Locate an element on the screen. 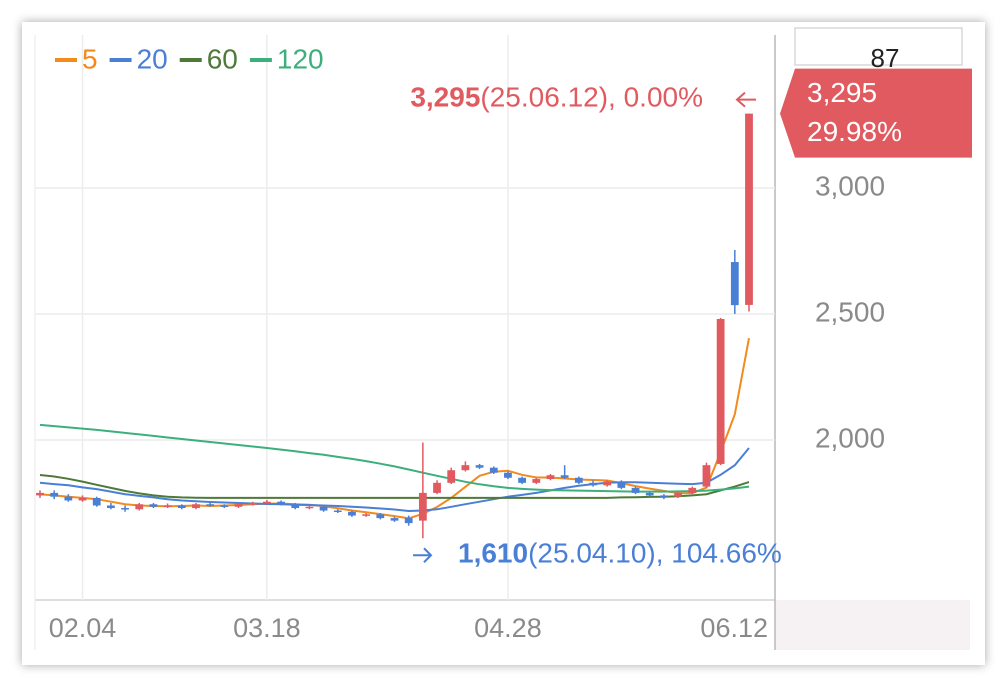 The height and width of the screenshot is (687, 1008). price-tag-label: 3,295 is located at coordinates (842, 92).